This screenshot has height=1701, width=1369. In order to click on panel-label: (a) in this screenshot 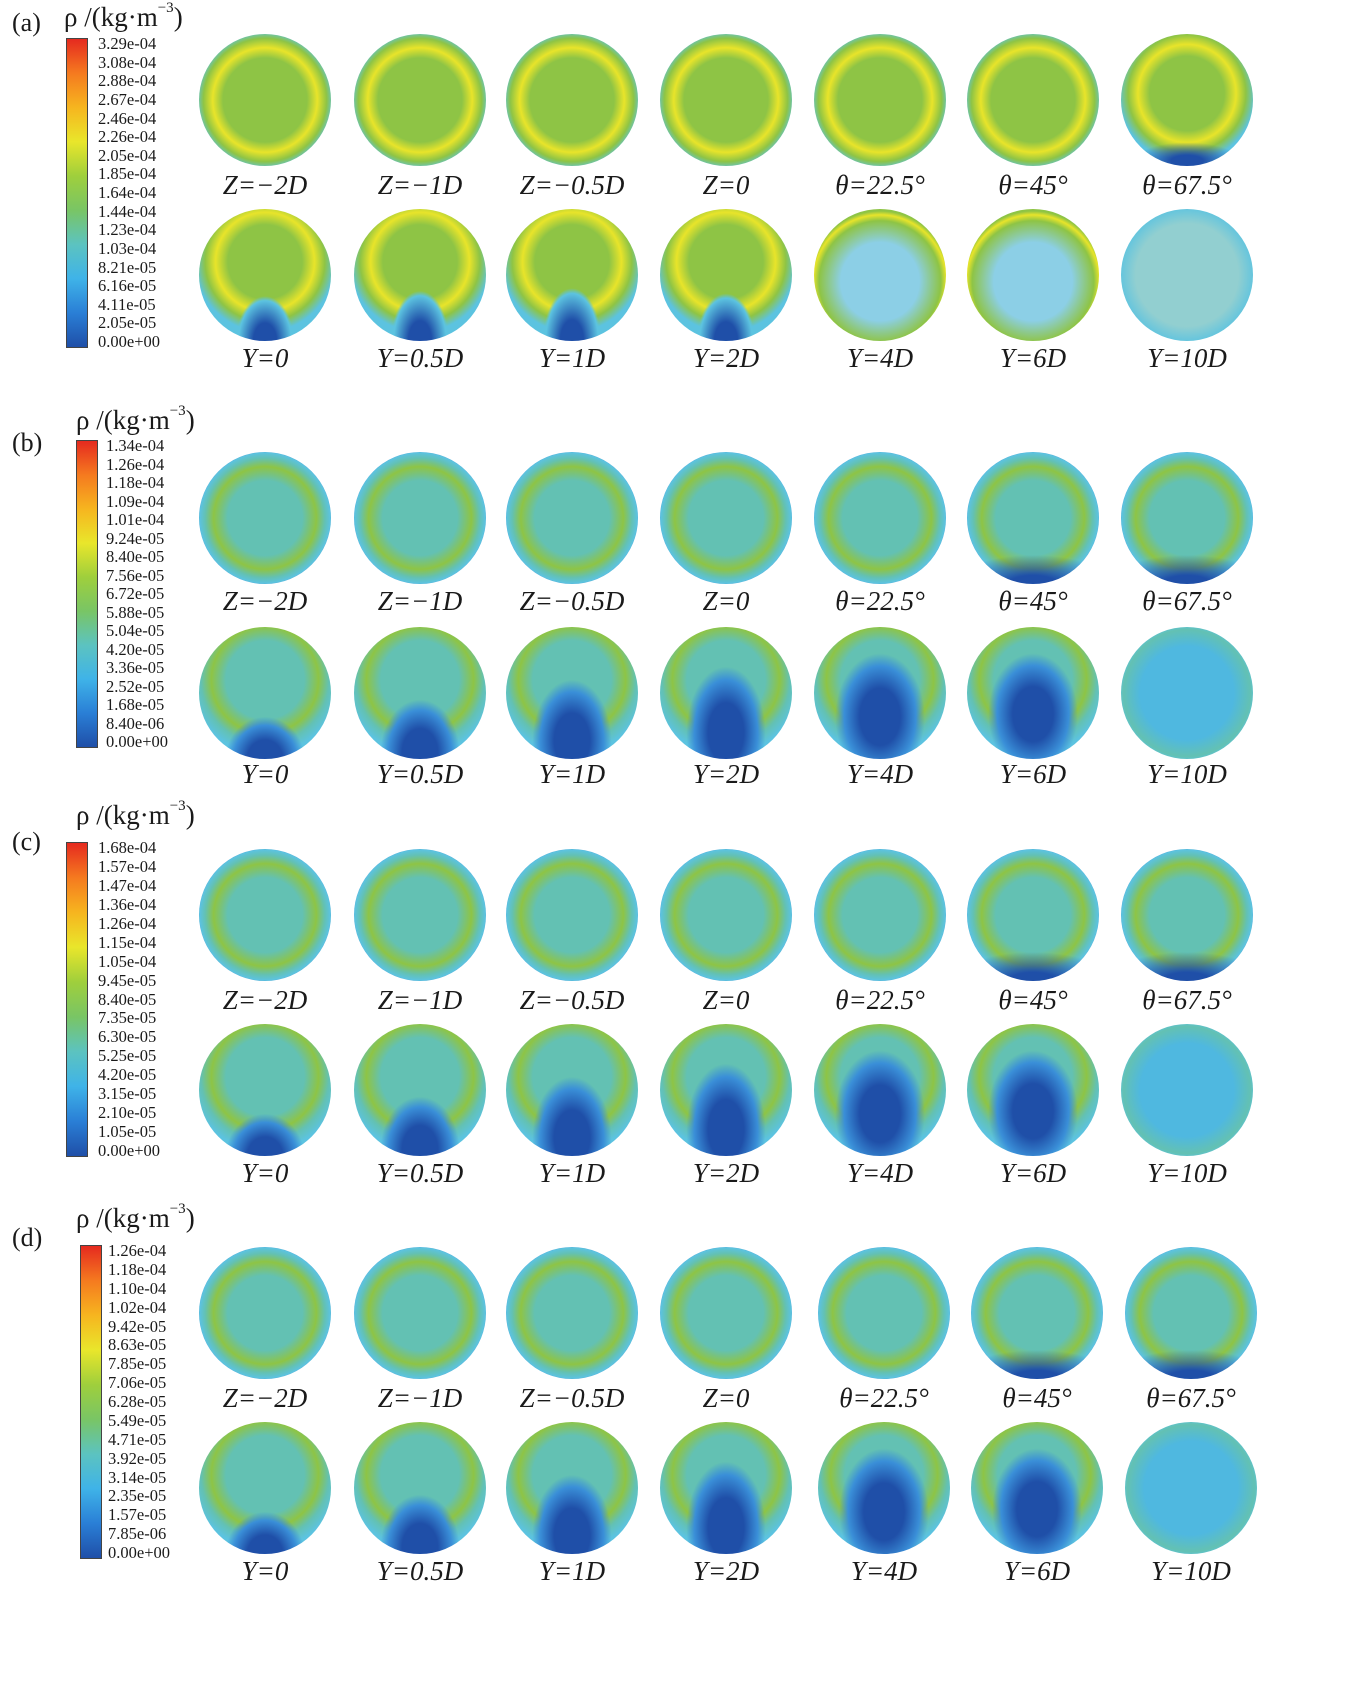, I will do `click(26, 22)`.